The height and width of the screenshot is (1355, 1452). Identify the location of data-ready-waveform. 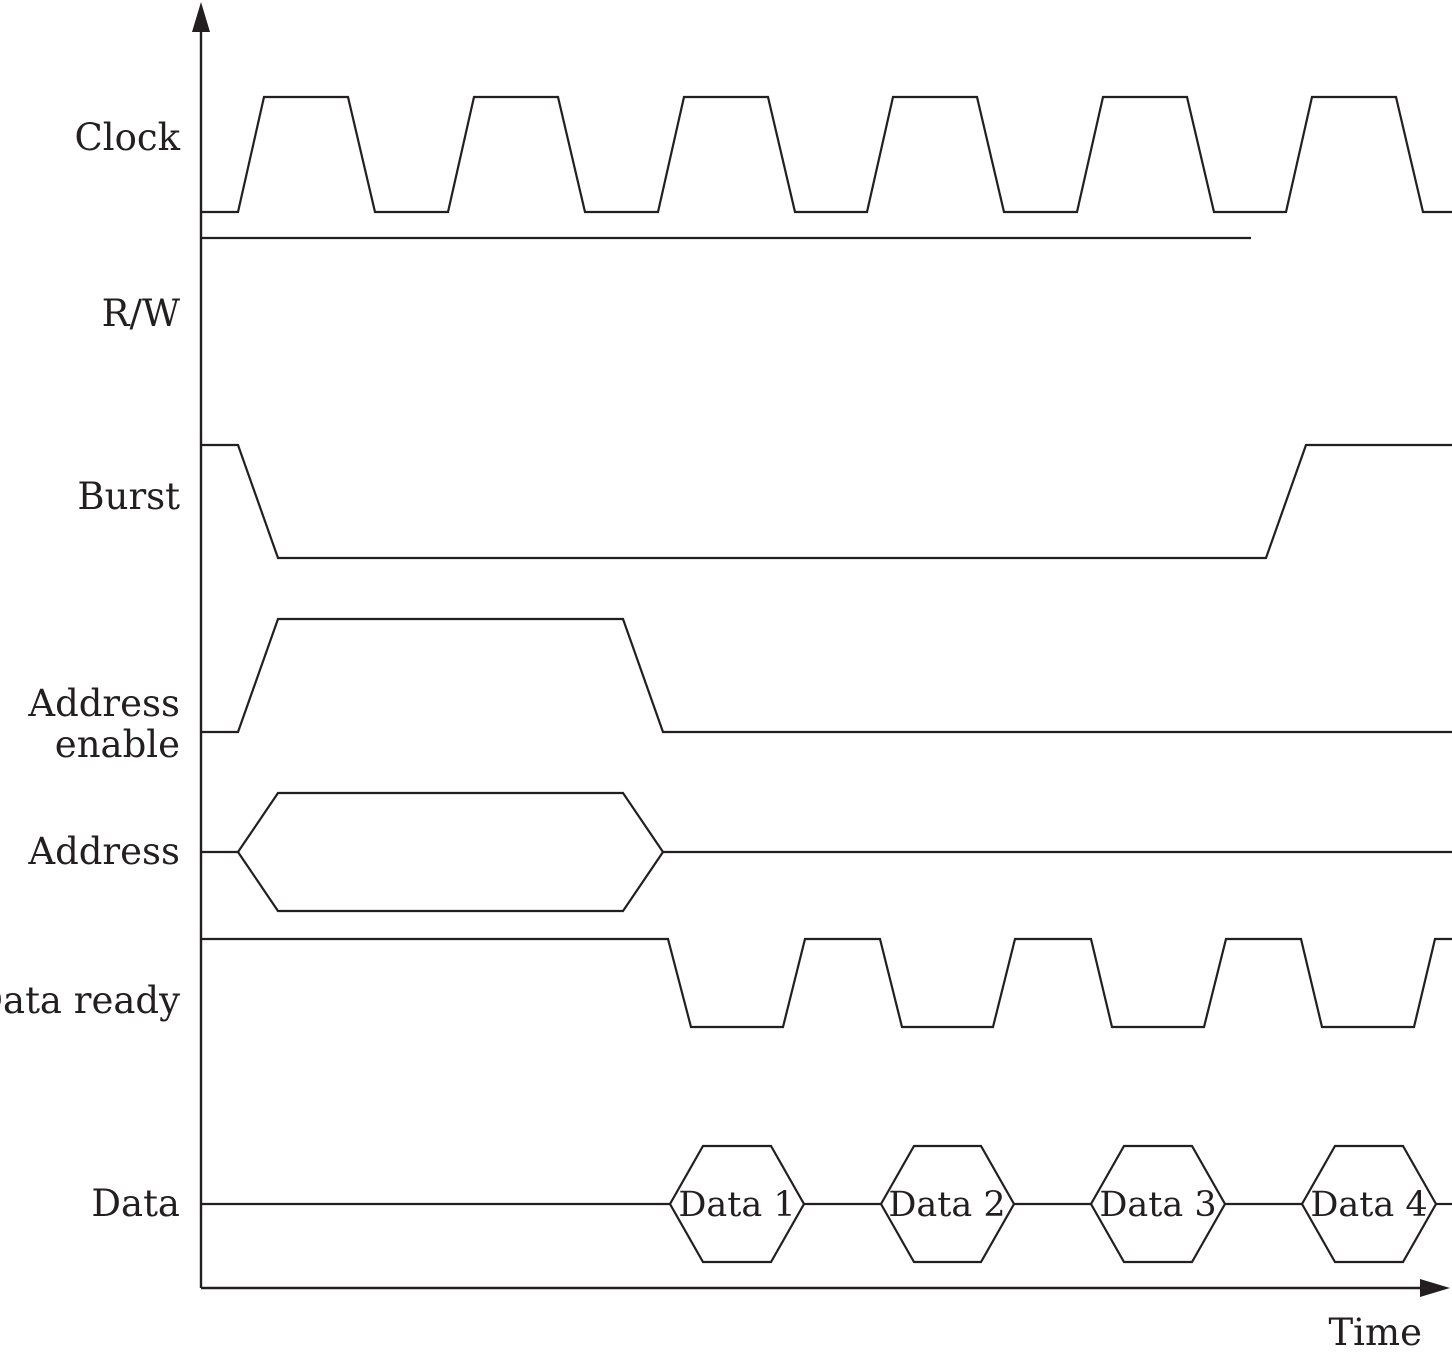
(826, 983).